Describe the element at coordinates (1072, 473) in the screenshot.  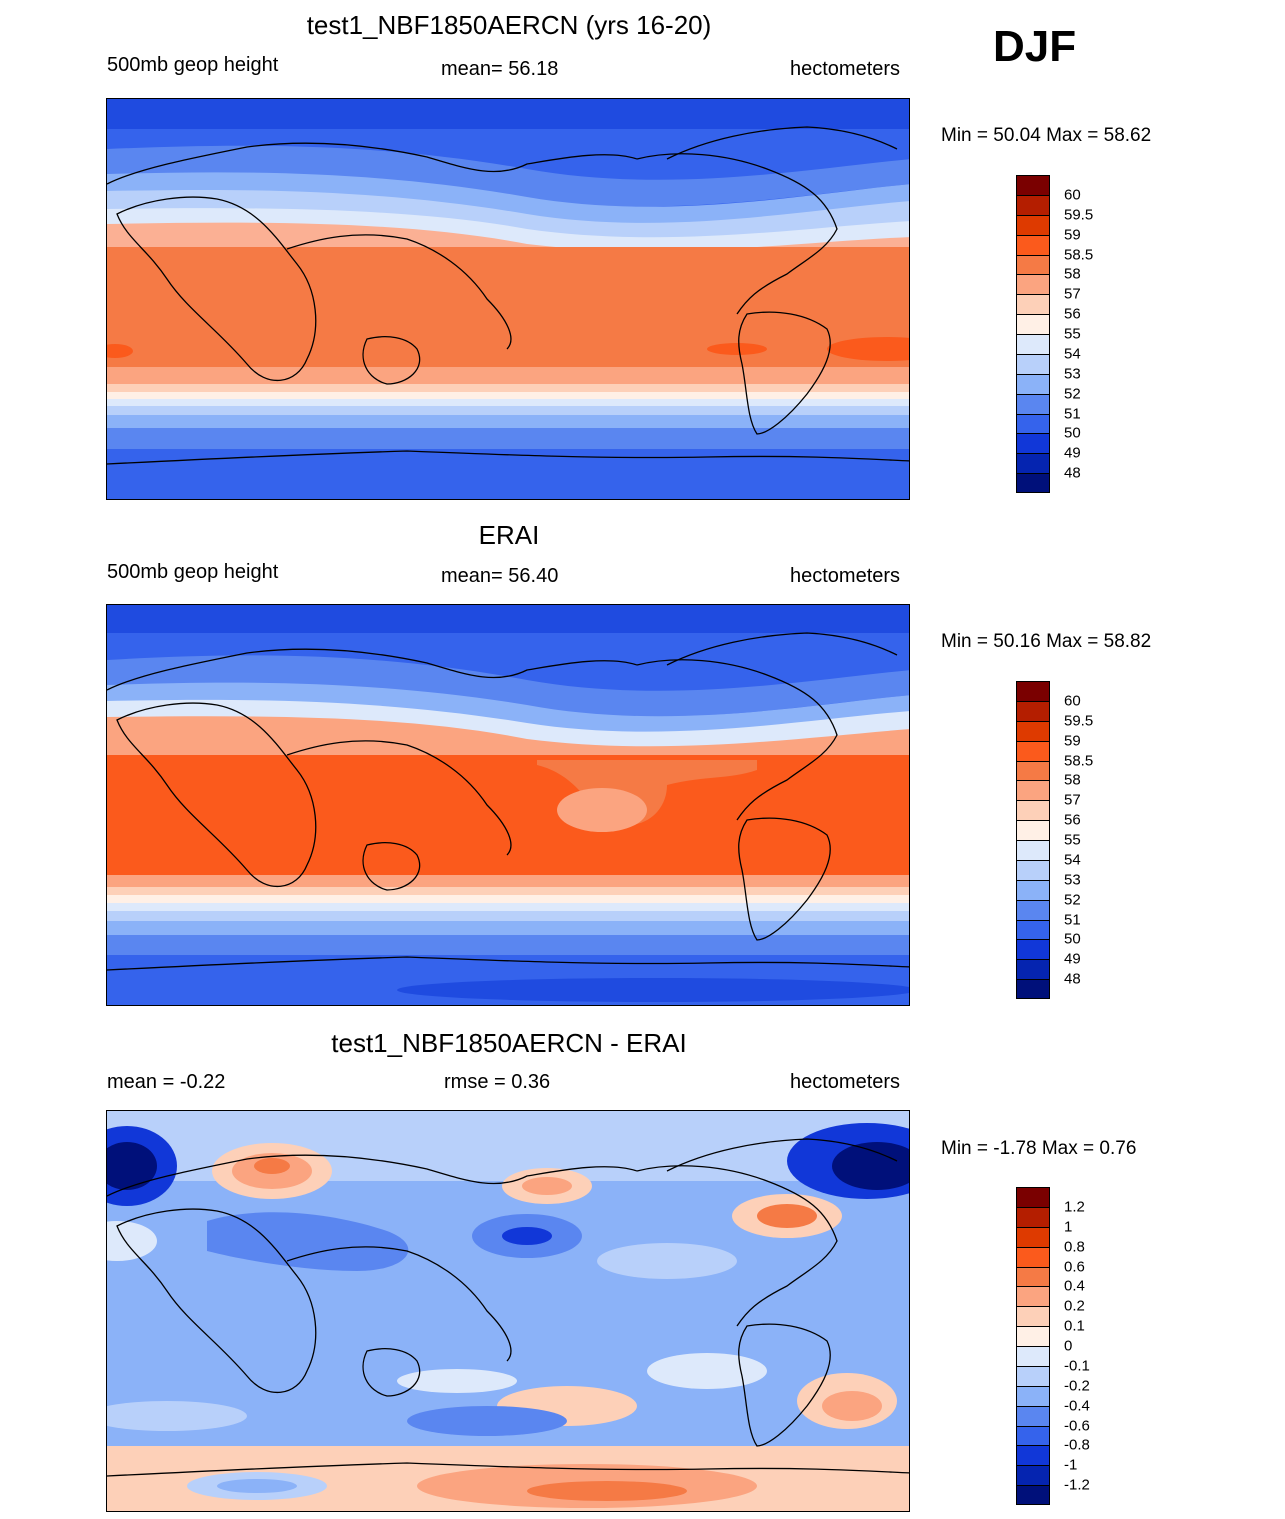
I see `colorbar-1-label: 48` at that location.